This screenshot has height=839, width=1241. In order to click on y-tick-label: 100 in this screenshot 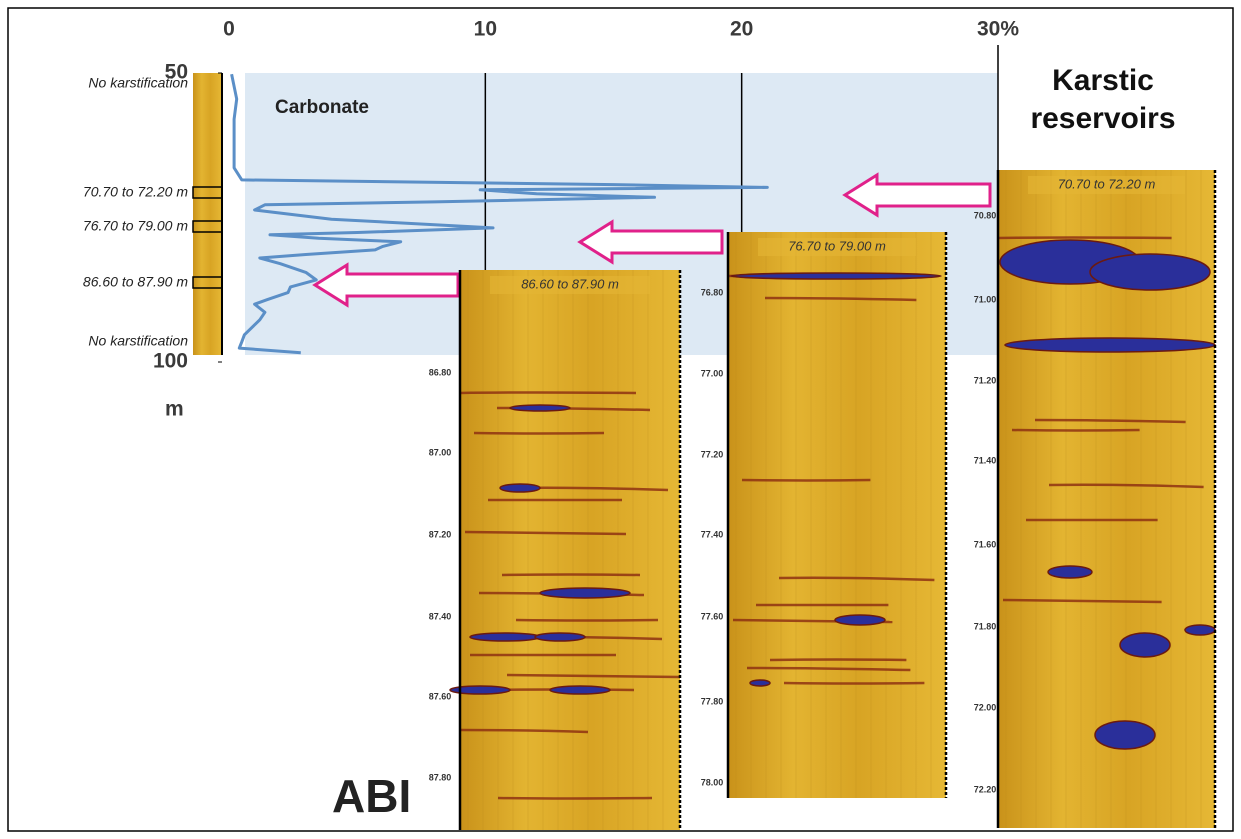, I will do `click(170, 361)`.